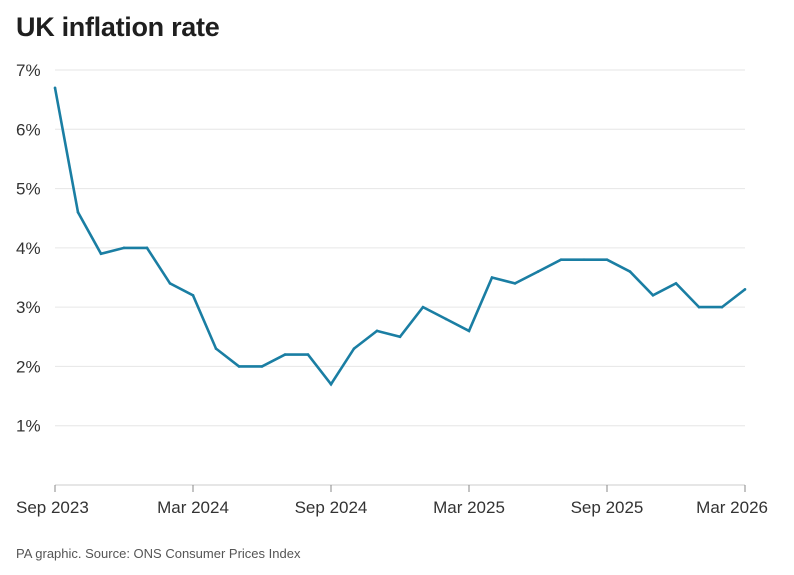 The image size is (794, 575). Describe the element at coordinates (193, 507) in the screenshot. I see `x-tick-label: Mar 2024` at that location.